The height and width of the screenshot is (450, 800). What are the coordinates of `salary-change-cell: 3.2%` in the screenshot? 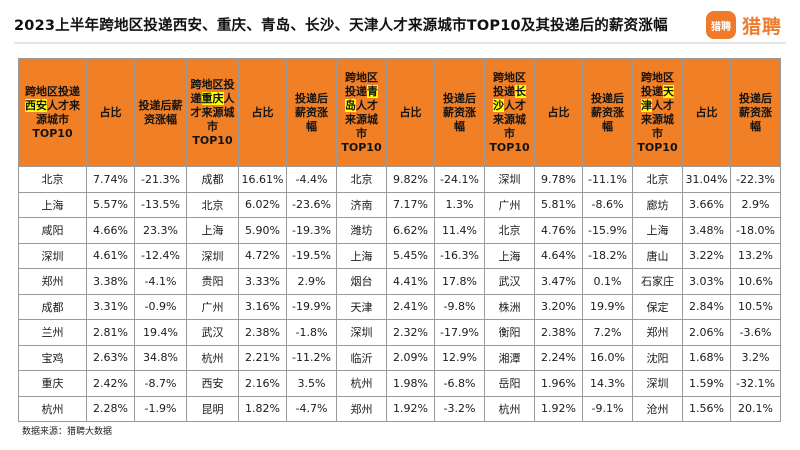 It's located at (755, 357).